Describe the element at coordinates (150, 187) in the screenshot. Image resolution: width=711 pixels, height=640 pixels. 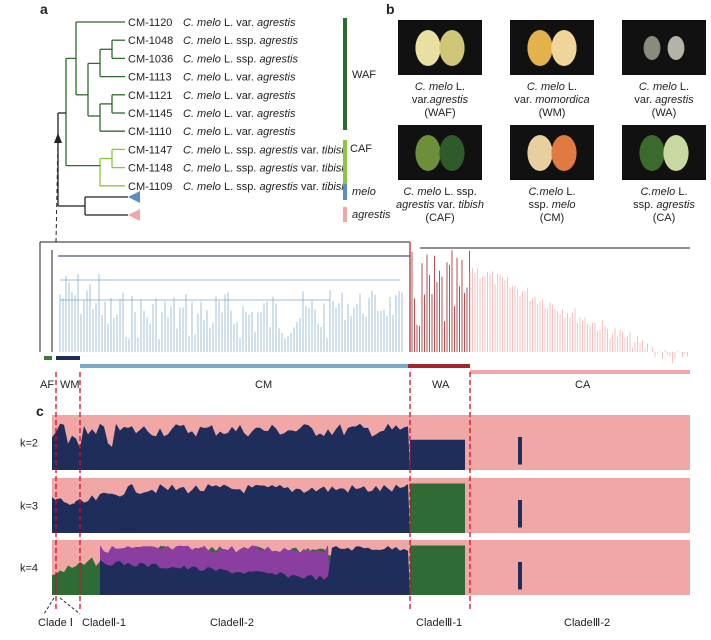
I see `leaf-id: CM-1109` at that location.